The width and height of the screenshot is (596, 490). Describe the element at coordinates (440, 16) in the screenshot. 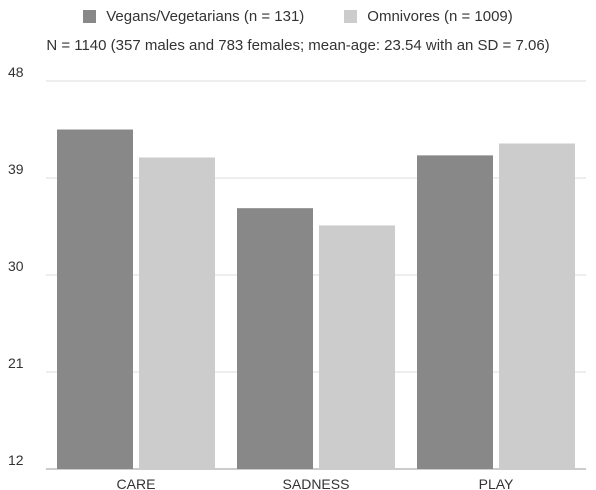

I see `legend-label-series-2: Omnivores (n = 1009)` at that location.